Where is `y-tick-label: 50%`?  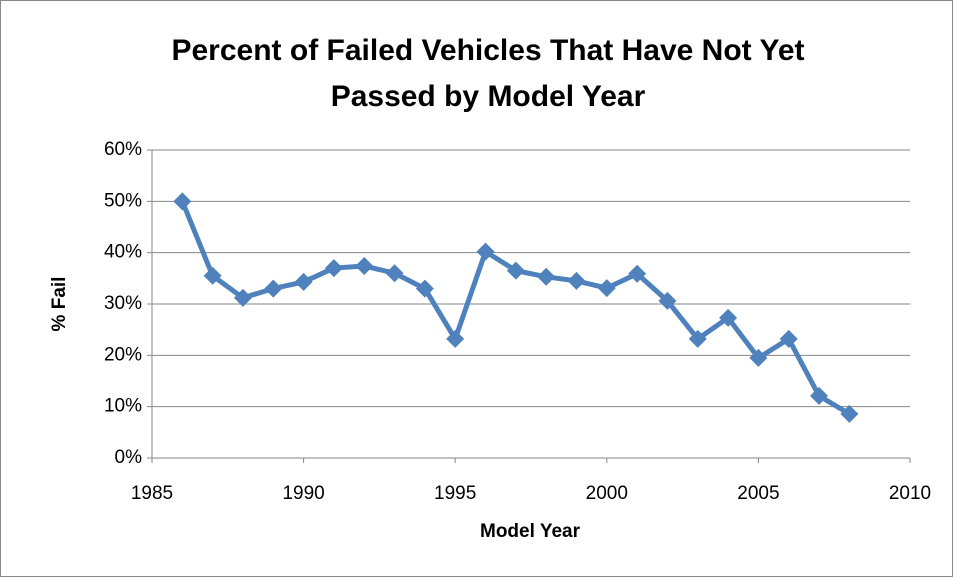
y-tick-label: 50% is located at coordinates (123, 200).